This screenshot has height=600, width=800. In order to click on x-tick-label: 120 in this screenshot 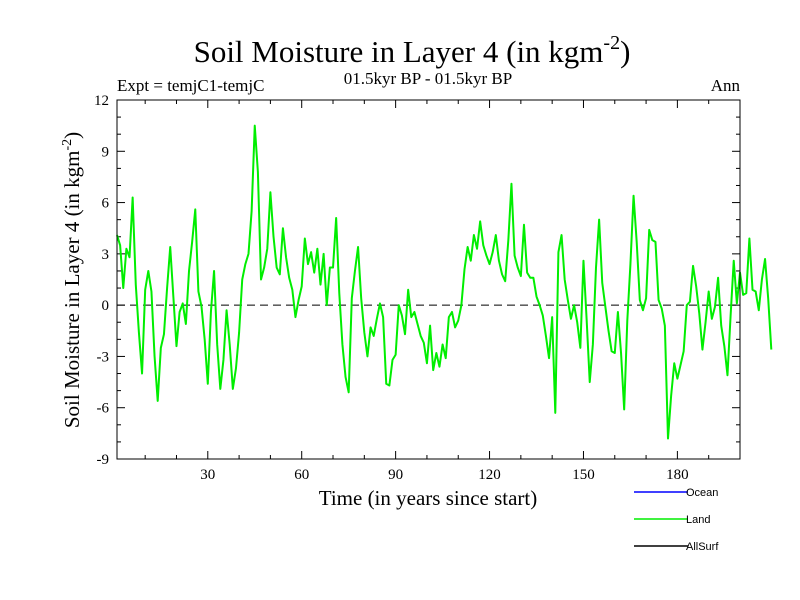, I will do `click(489, 475)`.